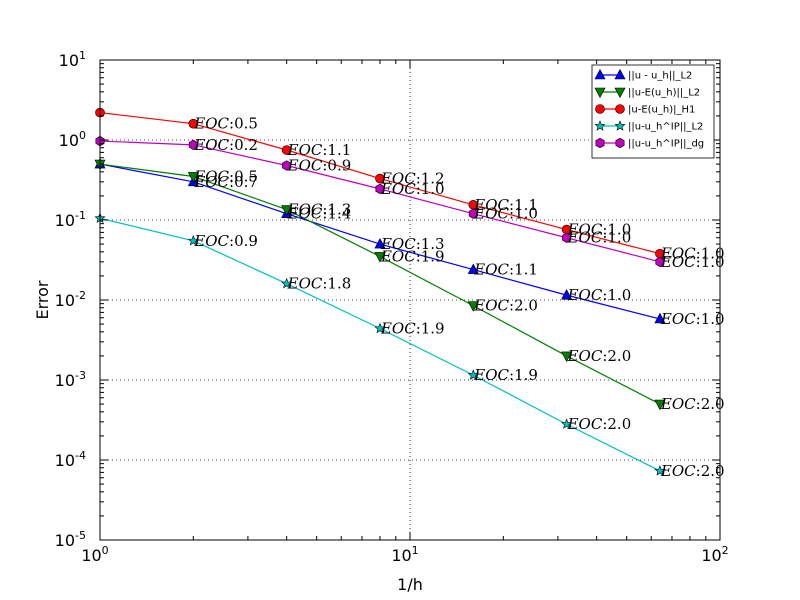  I want to click on legend-label: |u-E(u_h)|_H1, so click(661, 110).